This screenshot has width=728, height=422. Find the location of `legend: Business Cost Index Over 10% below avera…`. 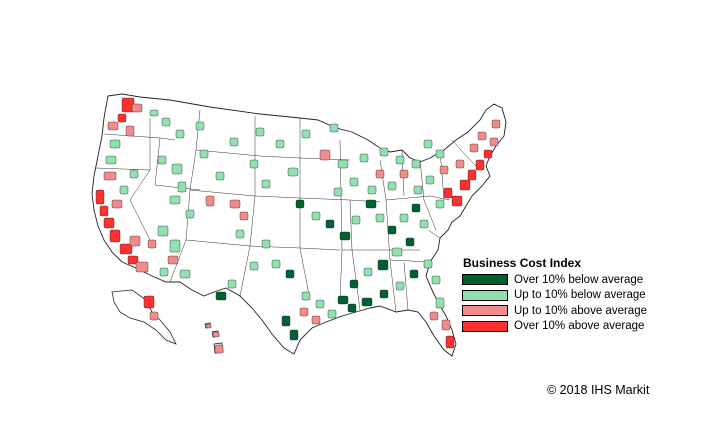

legend: Business Cost Index Over 10% below avera… is located at coordinates (554, 295).